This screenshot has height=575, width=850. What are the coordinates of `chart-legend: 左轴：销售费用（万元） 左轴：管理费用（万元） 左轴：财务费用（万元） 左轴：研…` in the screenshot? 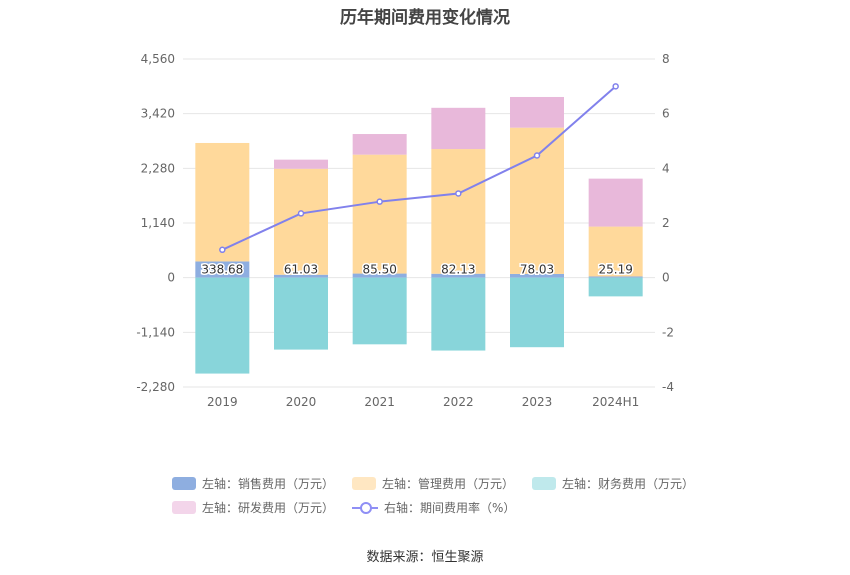 It's located at (433, 496).